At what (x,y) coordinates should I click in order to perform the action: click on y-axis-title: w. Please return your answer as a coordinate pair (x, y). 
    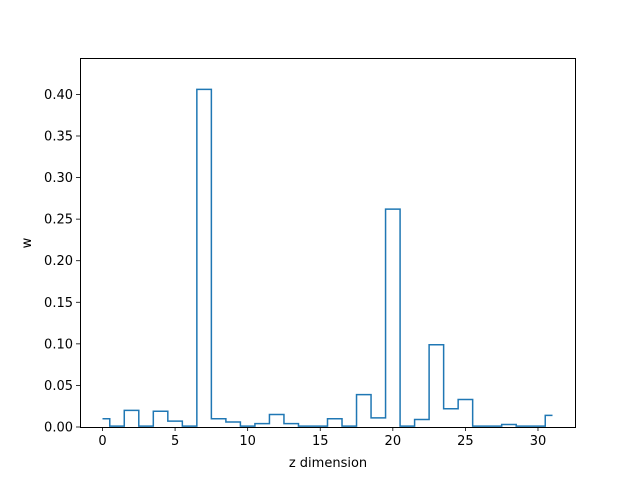
    Looking at the image, I should click on (27, 242).